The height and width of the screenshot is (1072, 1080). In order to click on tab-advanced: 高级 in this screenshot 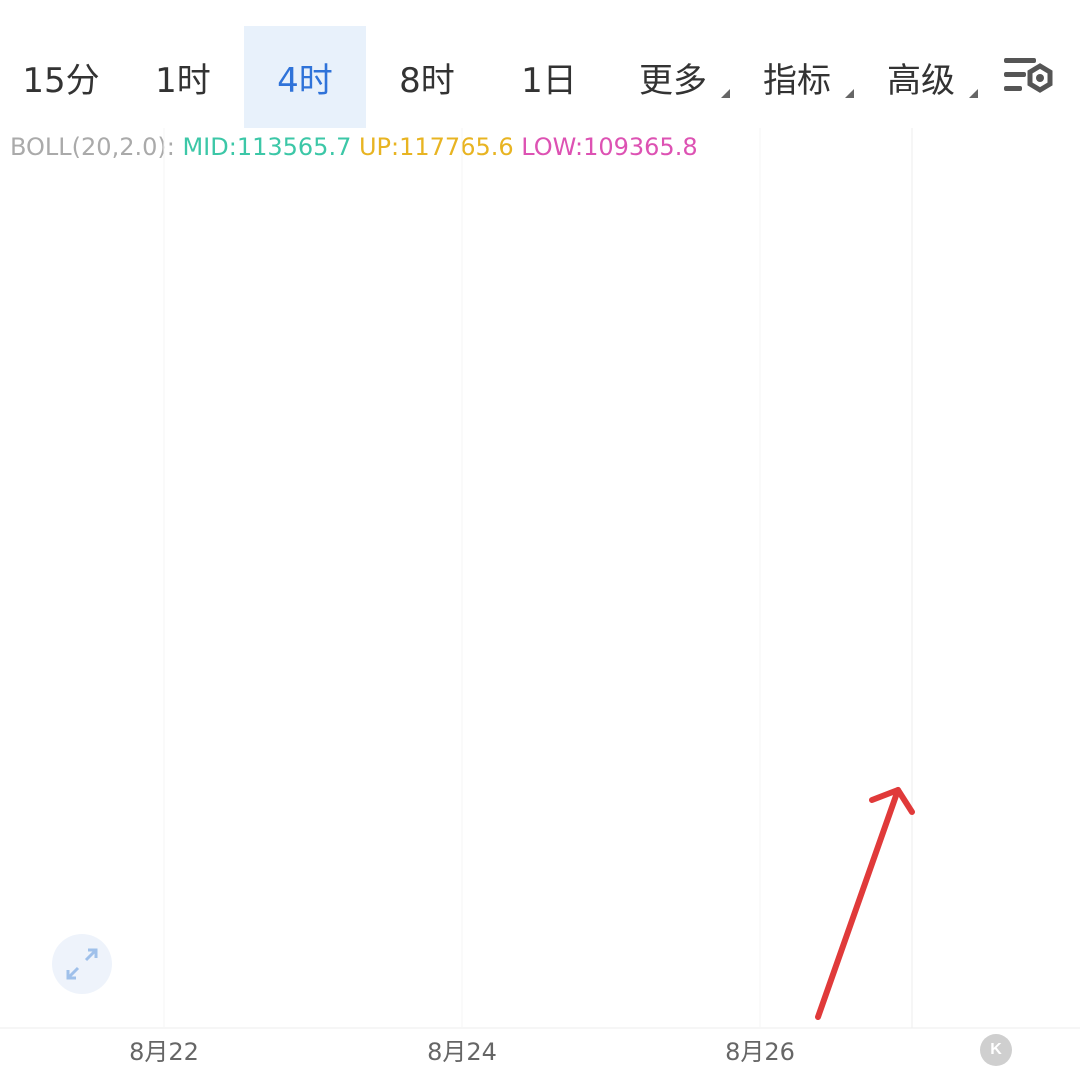, I will do `click(921, 77)`.